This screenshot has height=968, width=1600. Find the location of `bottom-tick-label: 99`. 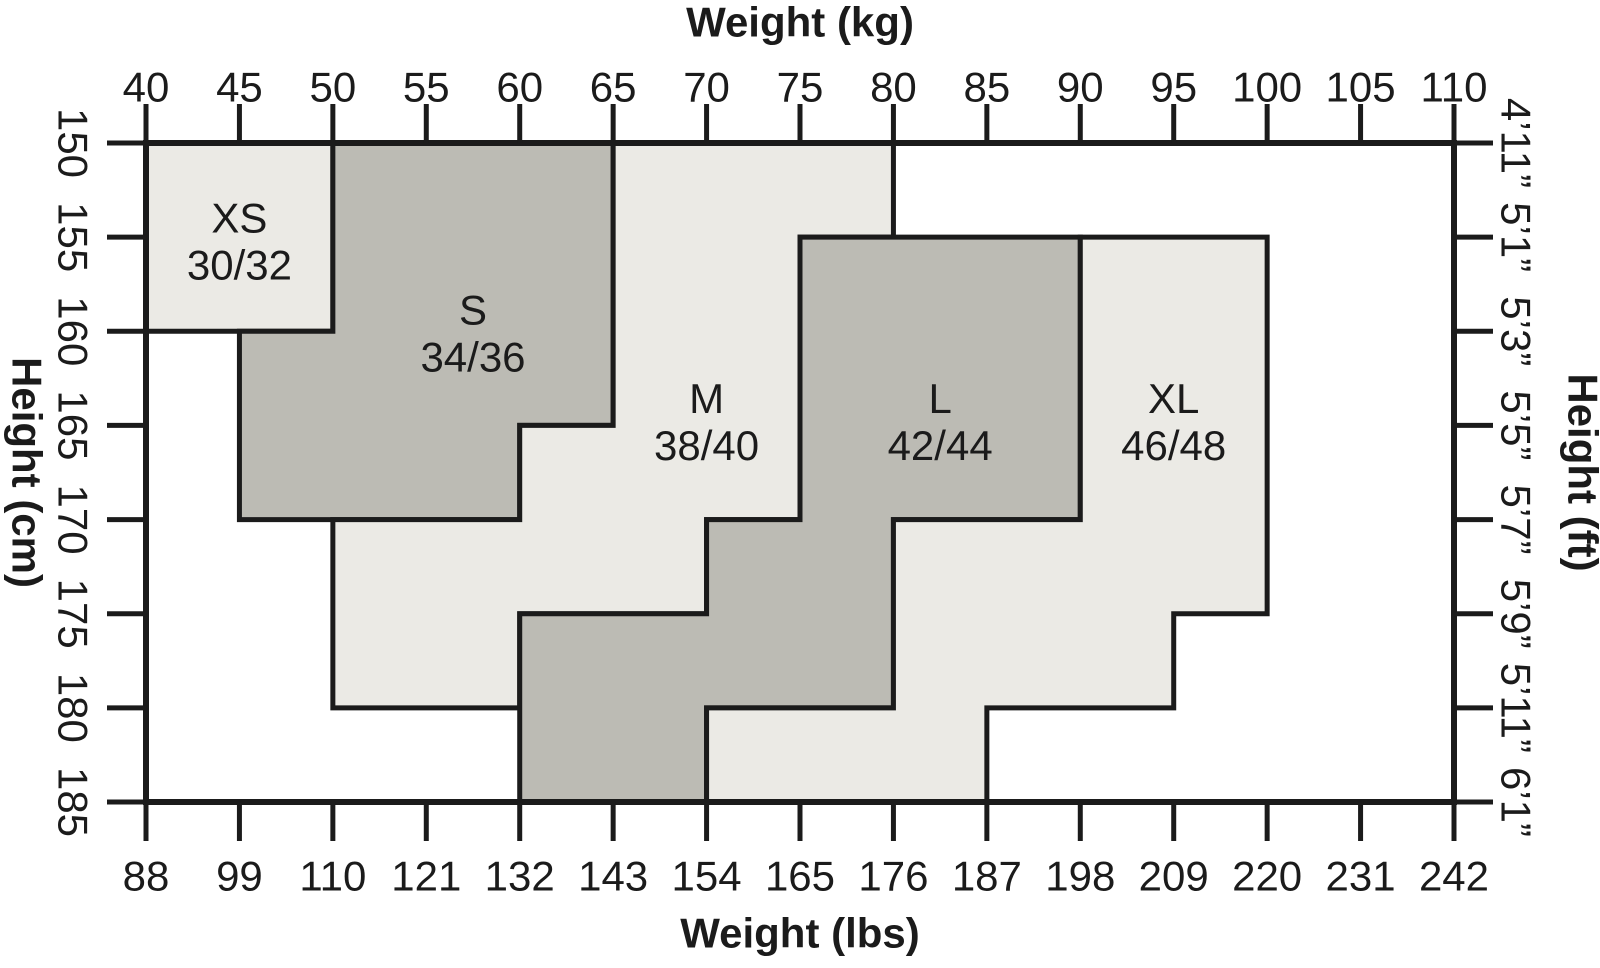

bottom-tick-label: 99 is located at coordinates (239, 876).